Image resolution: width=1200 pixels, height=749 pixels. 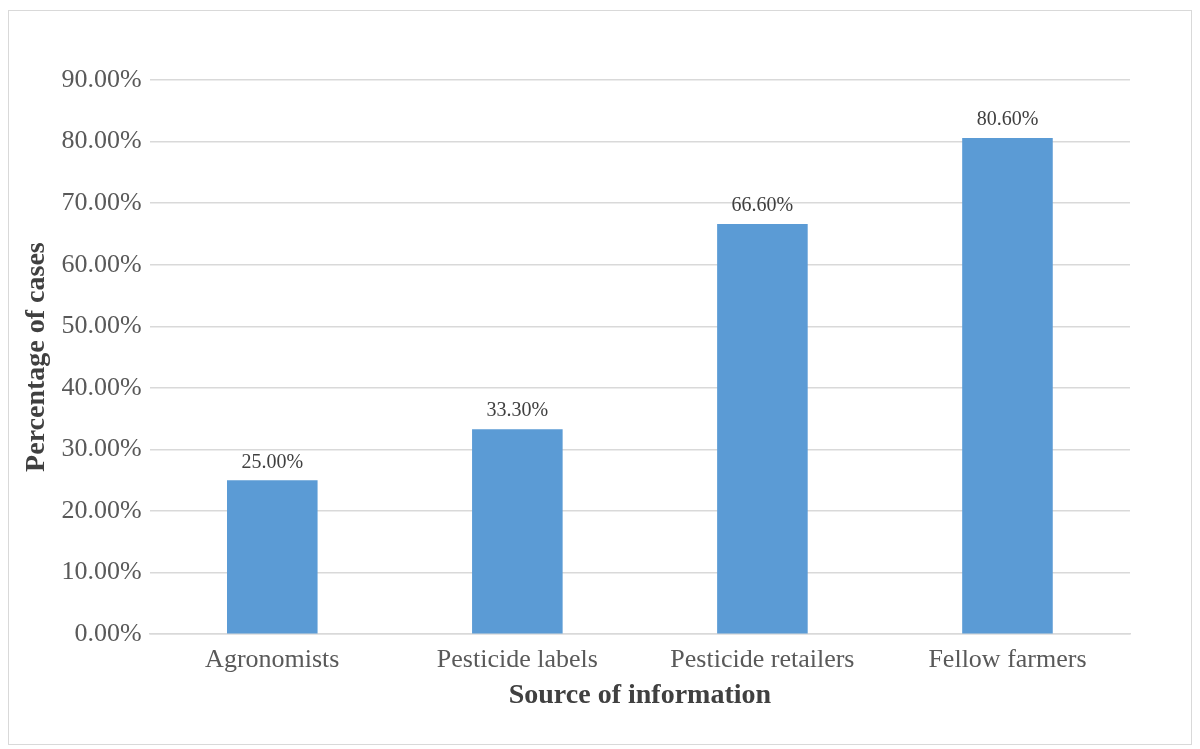 What do you see at coordinates (272, 460) in the screenshot?
I see `data-label: 25.00%` at bounding box center [272, 460].